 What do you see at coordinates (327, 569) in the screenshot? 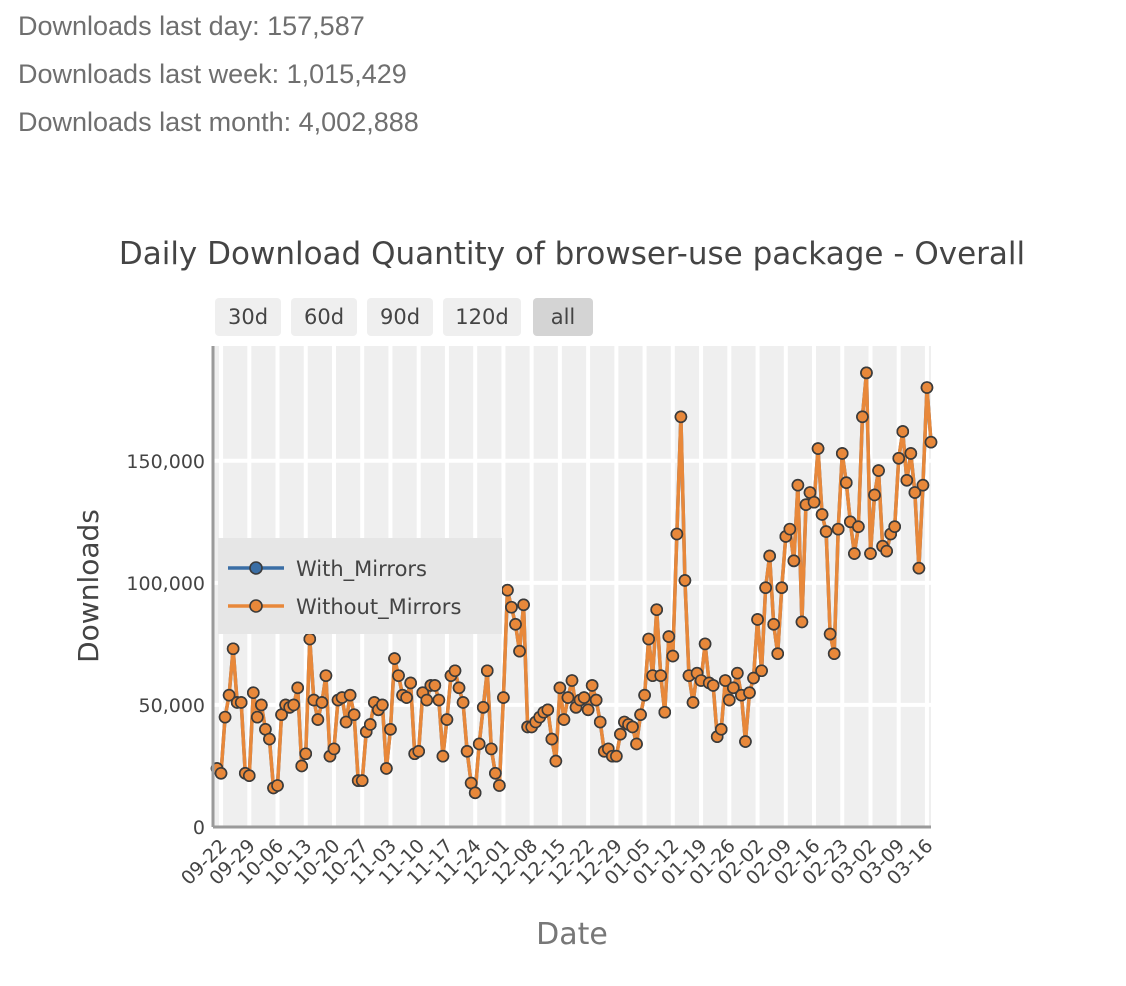
I see `legend-item-with-mirrors: With_Mirrors` at bounding box center [327, 569].